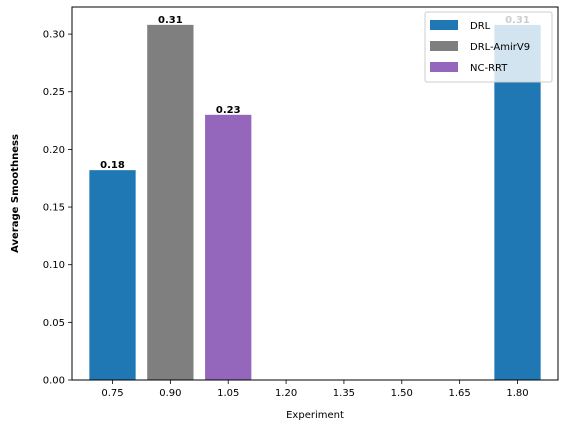  What do you see at coordinates (54, 208) in the screenshot?
I see `y-tick-label: 0.15` at bounding box center [54, 208].